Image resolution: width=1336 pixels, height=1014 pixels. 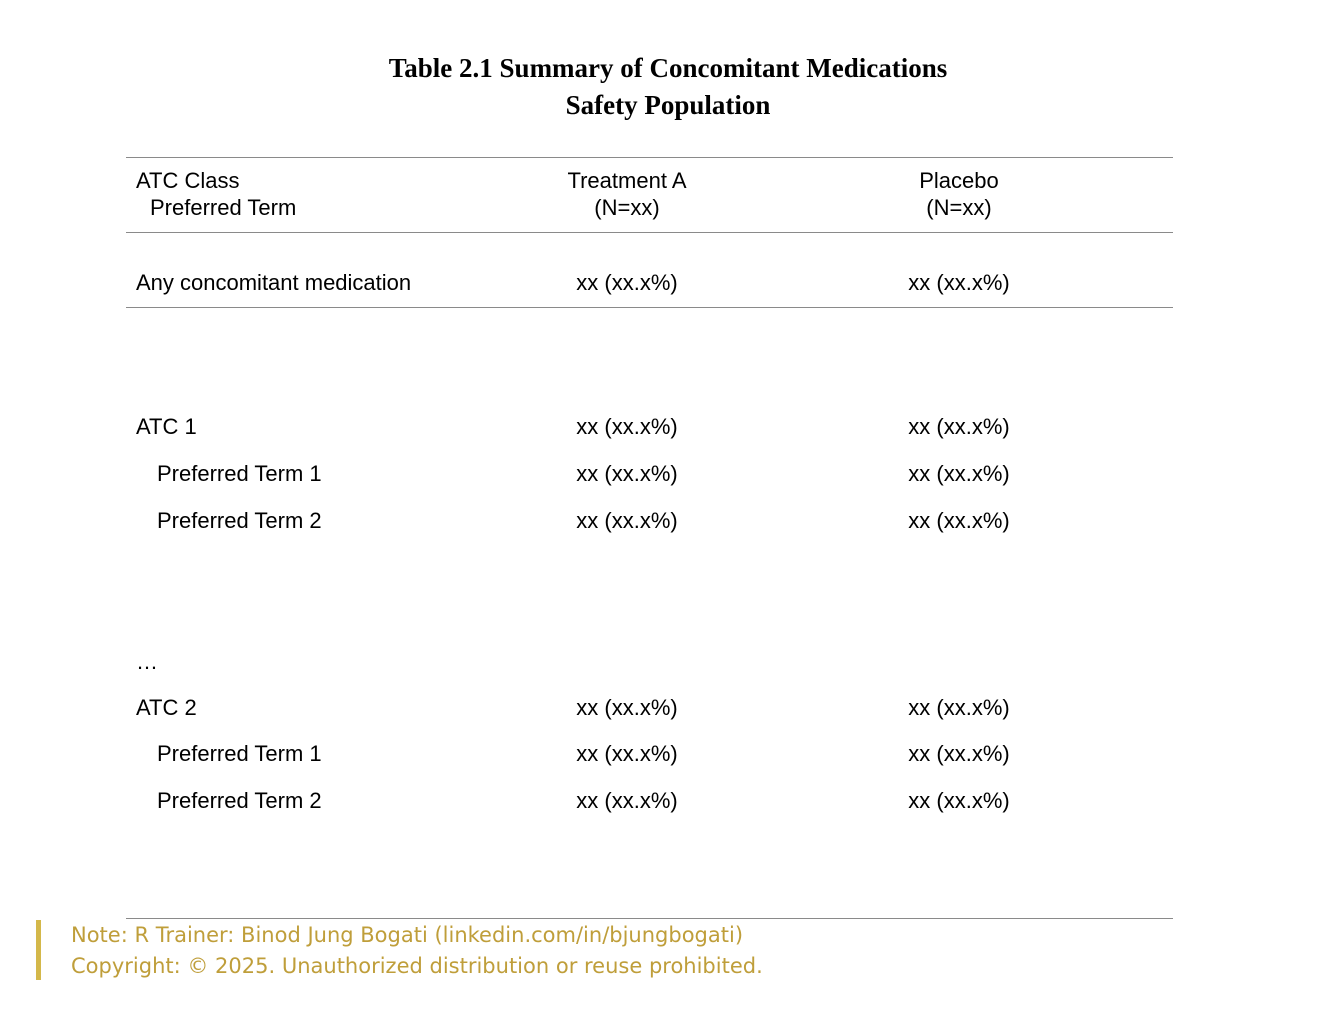 I want to click on row-label-atc-1: ATC 1, so click(x=166, y=426).